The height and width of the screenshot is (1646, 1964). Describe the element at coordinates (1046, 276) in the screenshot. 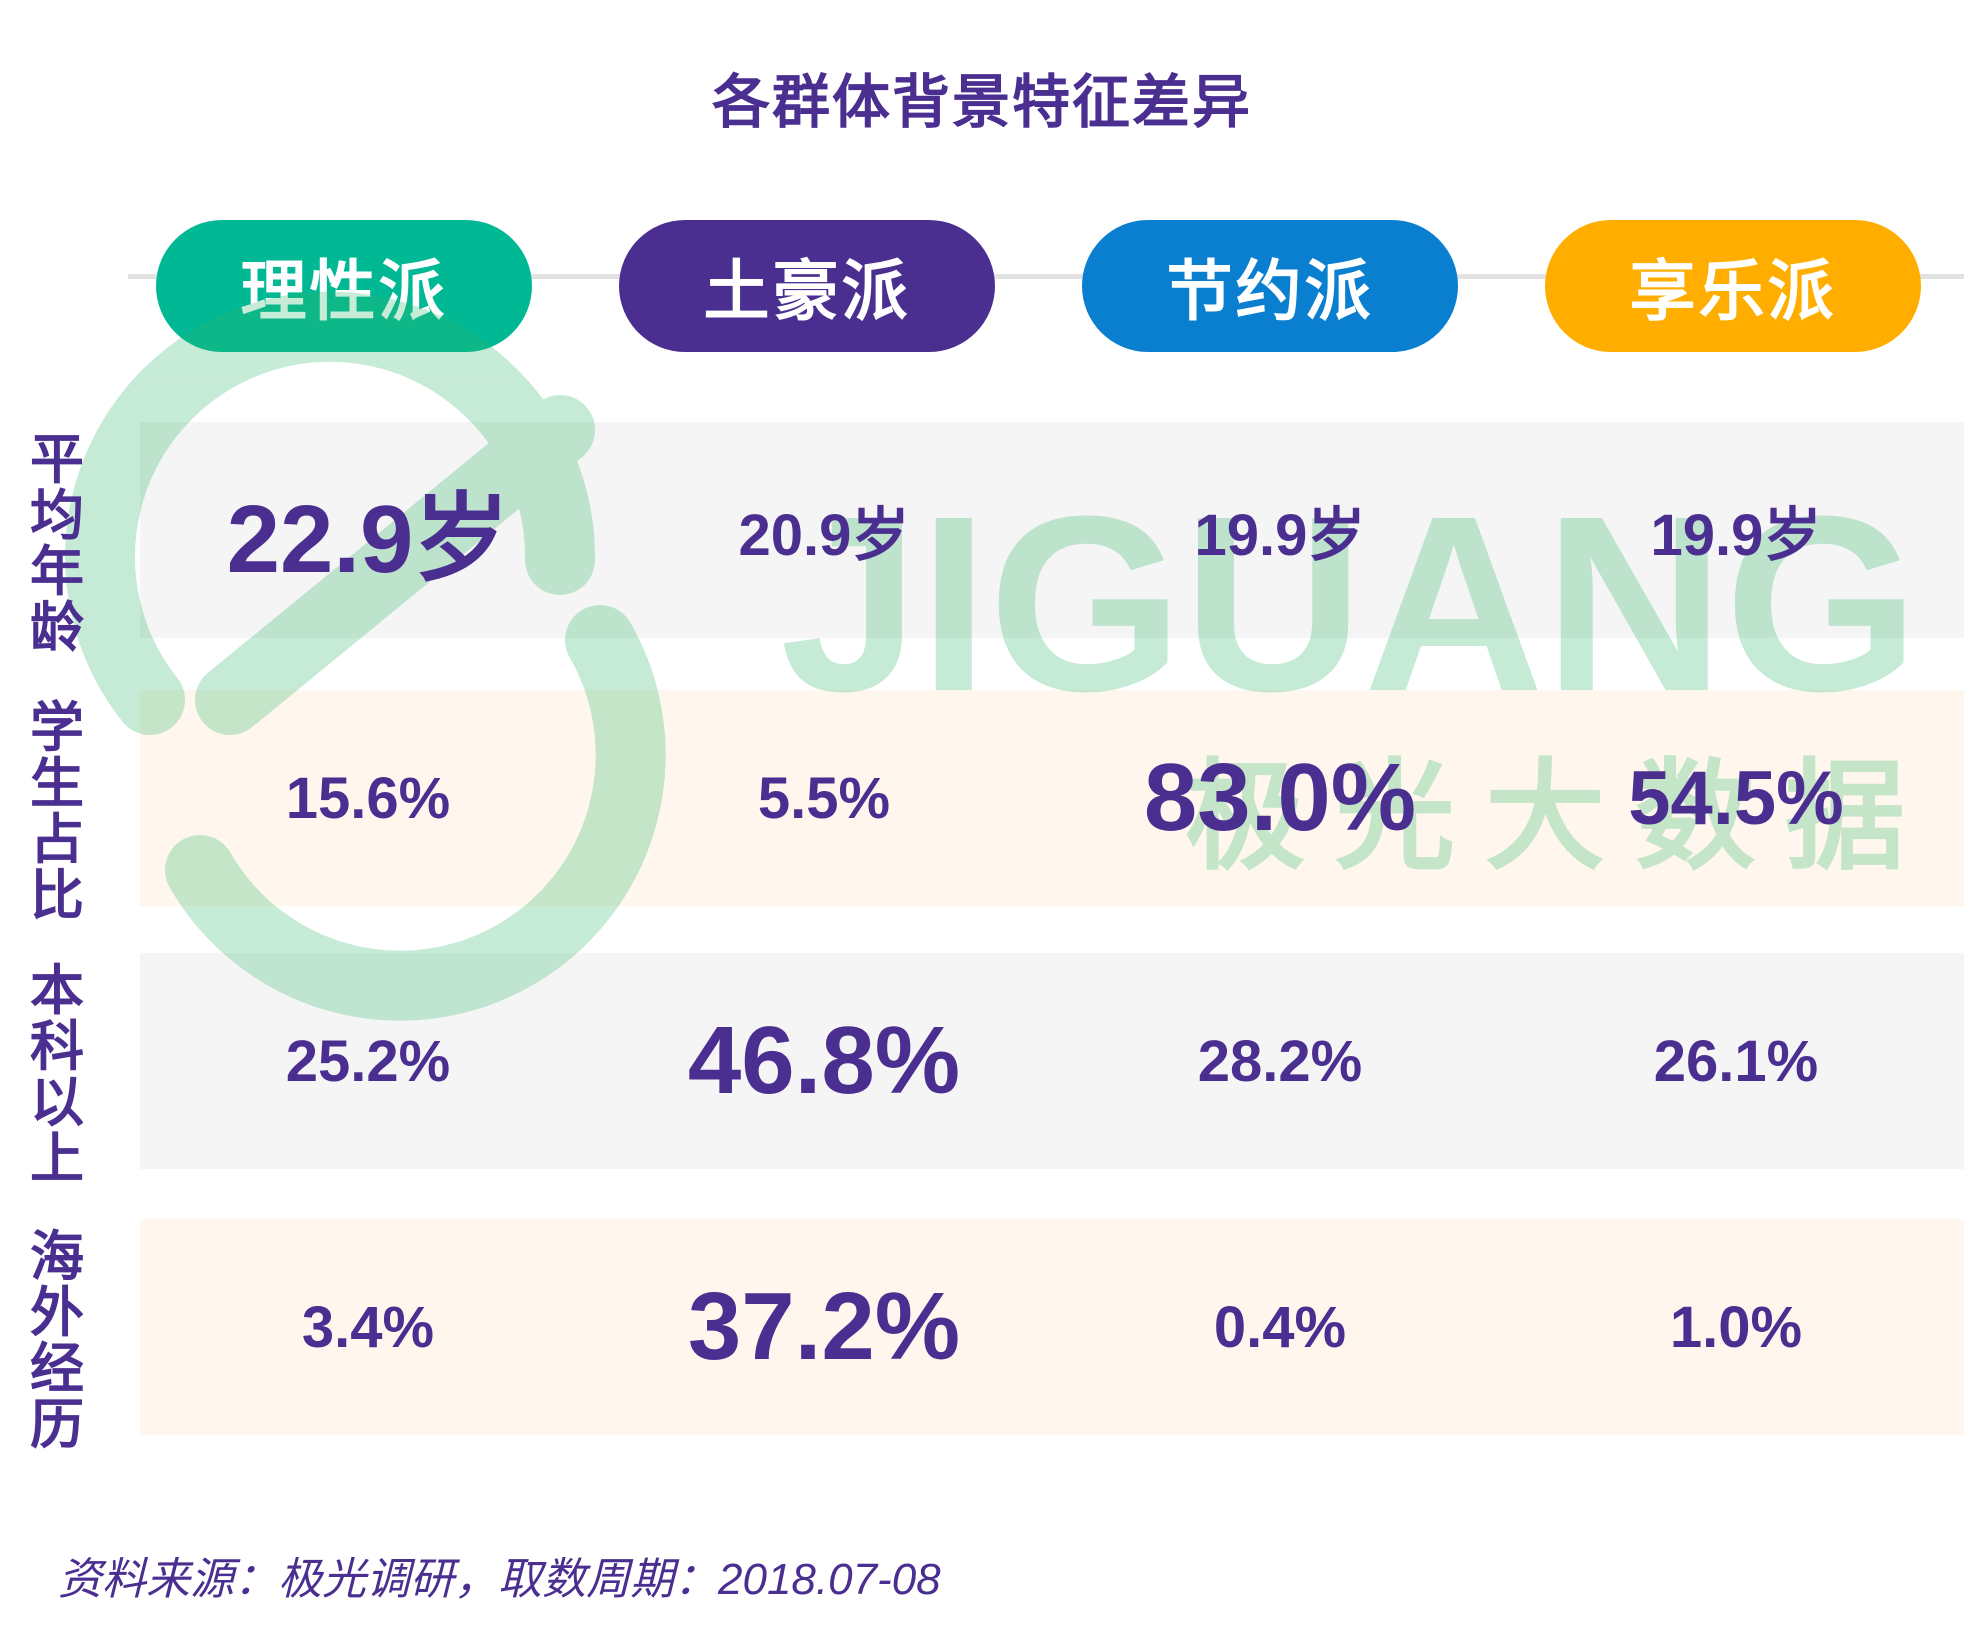

I see `header-divider` at that location.